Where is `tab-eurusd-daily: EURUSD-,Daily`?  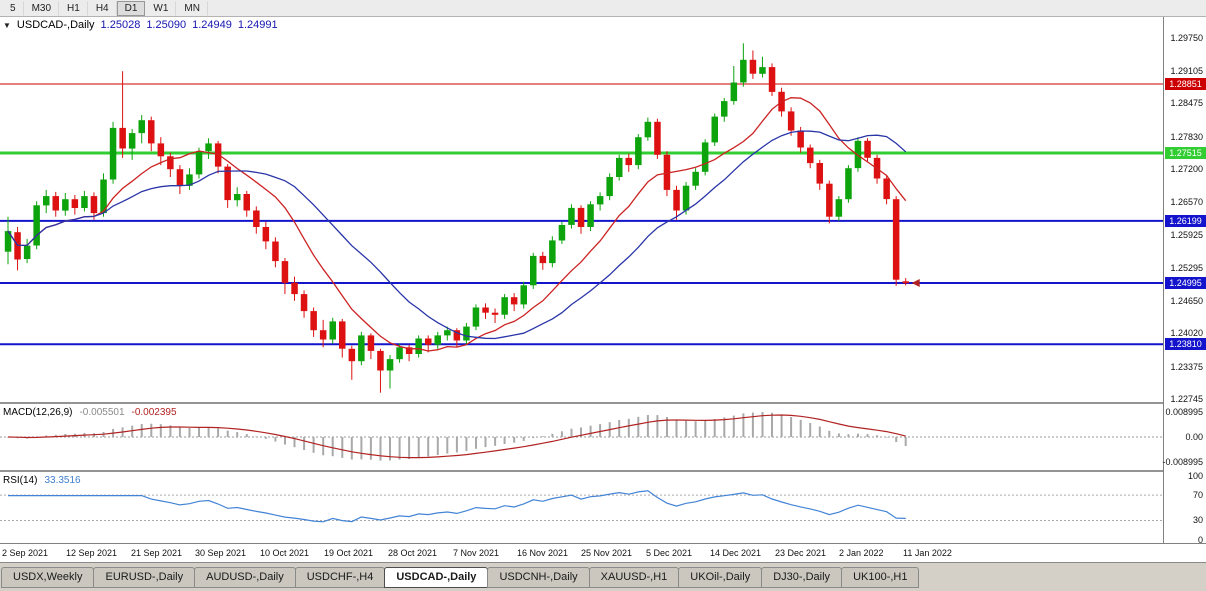
tab-eurusd-daily: EURUSD-,Daily is located at coordinates (144, 577).